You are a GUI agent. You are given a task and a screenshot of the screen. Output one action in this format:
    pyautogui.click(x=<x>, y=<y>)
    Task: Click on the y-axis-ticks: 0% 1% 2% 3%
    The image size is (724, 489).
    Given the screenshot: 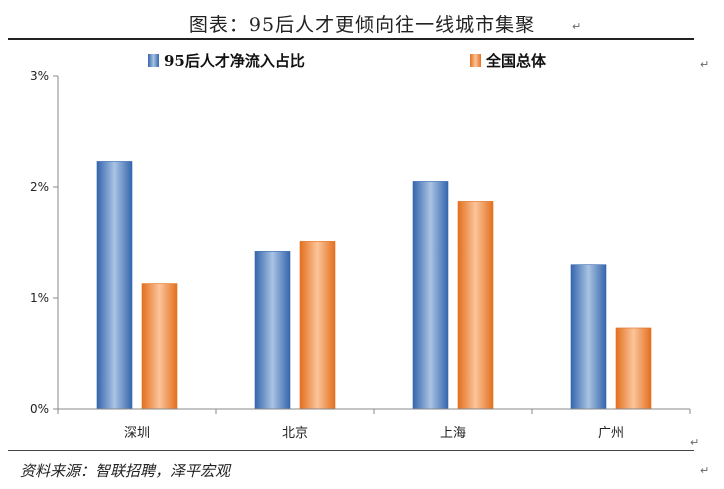 What is the action you would take?
    pyautogui.click(x=44, y=242)
    